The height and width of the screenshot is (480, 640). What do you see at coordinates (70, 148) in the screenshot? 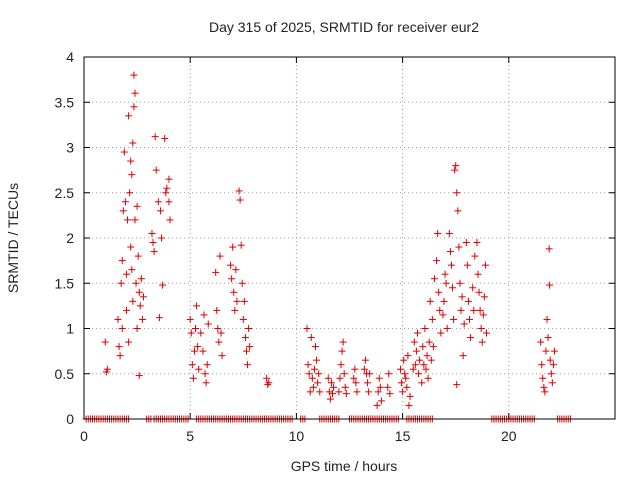
I see `y-tick-label: 3` at bounding box center [70, 148].